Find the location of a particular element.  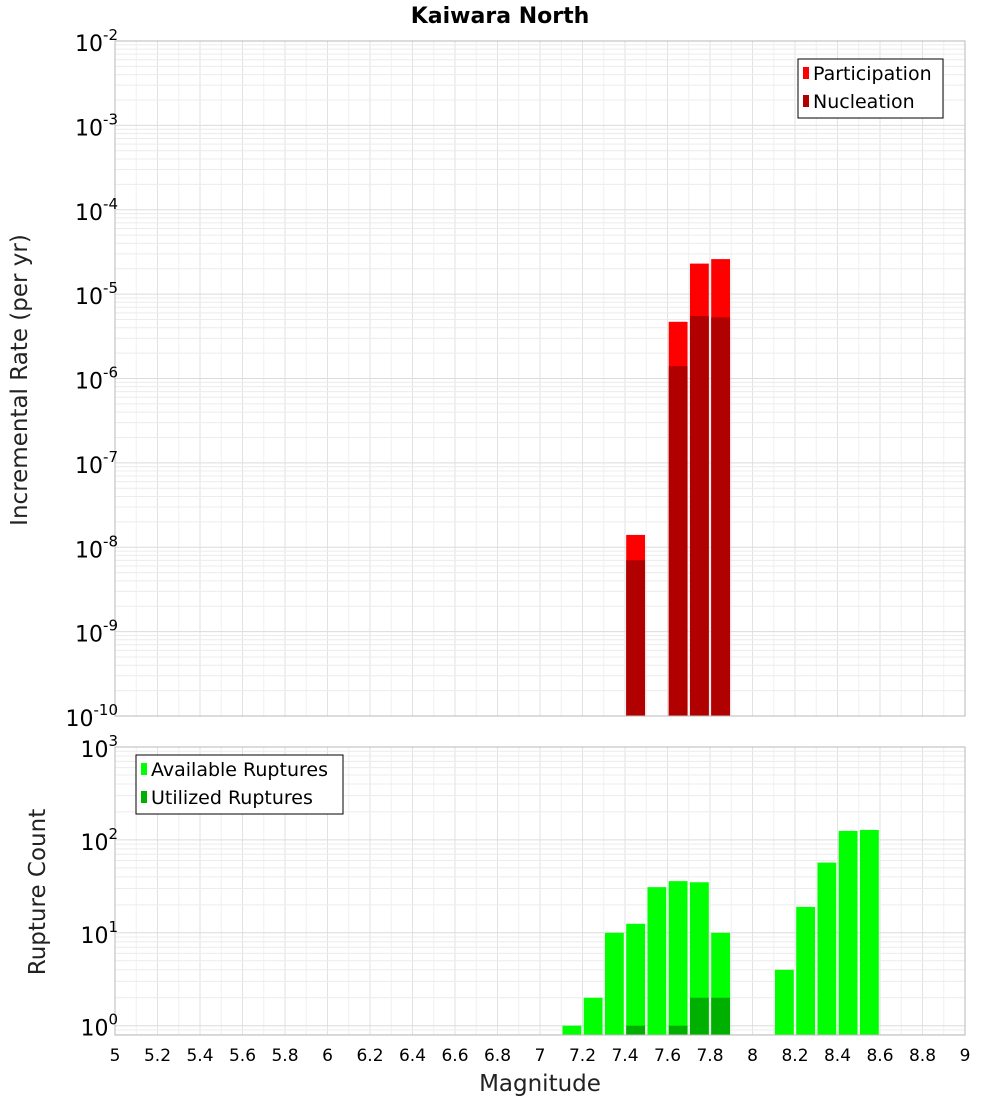

count-y-tick-label: 10⁰ is located at coordinates (99, 1026).